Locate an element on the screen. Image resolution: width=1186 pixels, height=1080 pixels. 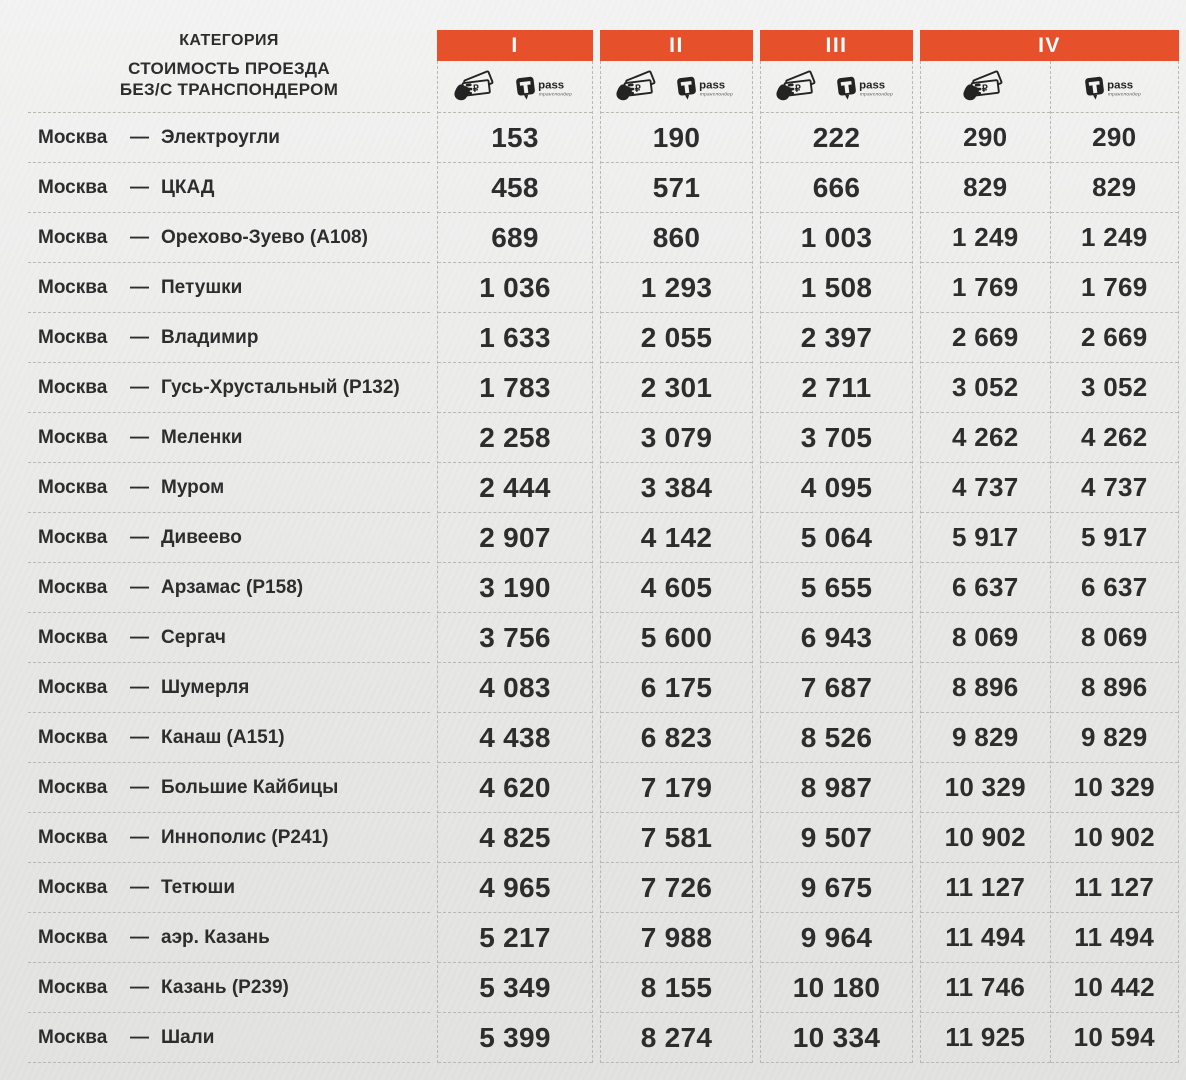
price-cell: 10 180 is located at coordinates (836, 988).